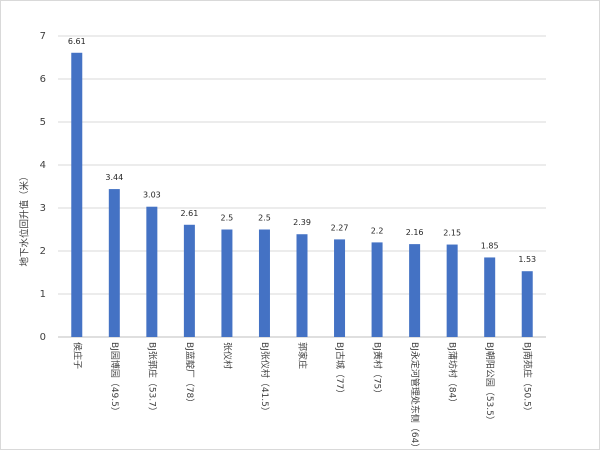  What do you see at coordinates (453, 374) in the screenshot?
I see `x-tick-label: BJ蒲坊村（84）` at bounding box center [453, 374].